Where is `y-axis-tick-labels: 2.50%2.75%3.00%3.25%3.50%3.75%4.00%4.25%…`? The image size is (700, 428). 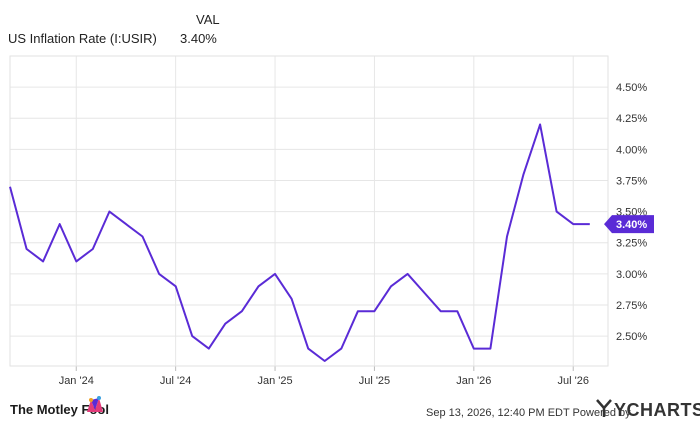 y-axis-tick-labels: 2.50%2.75%3.00%3.25%3.50%3.75%4.00%4.25%… is located at coordinates (631, 212).